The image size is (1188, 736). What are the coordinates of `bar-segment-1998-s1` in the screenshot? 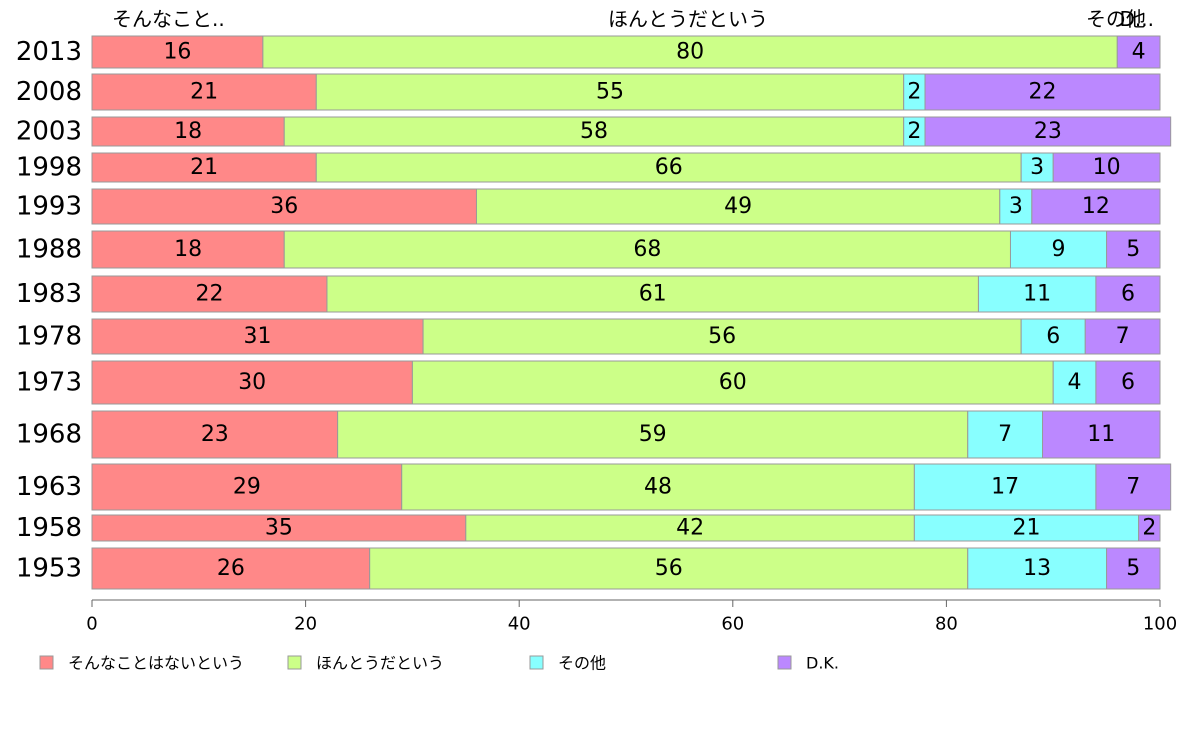 It's located at (668, 167).